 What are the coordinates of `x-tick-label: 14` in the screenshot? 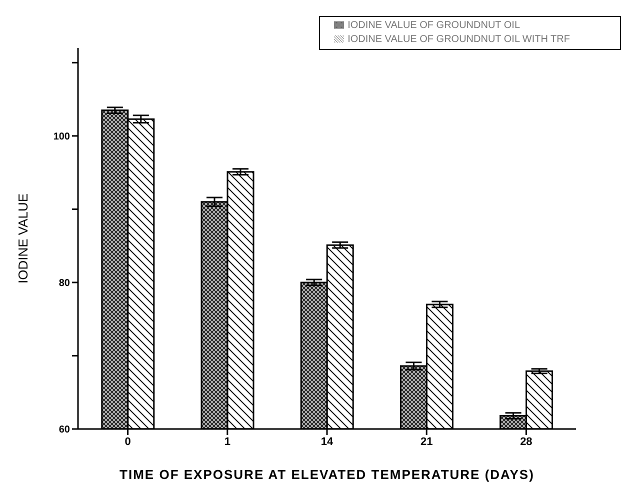 It's located at (327, 442).